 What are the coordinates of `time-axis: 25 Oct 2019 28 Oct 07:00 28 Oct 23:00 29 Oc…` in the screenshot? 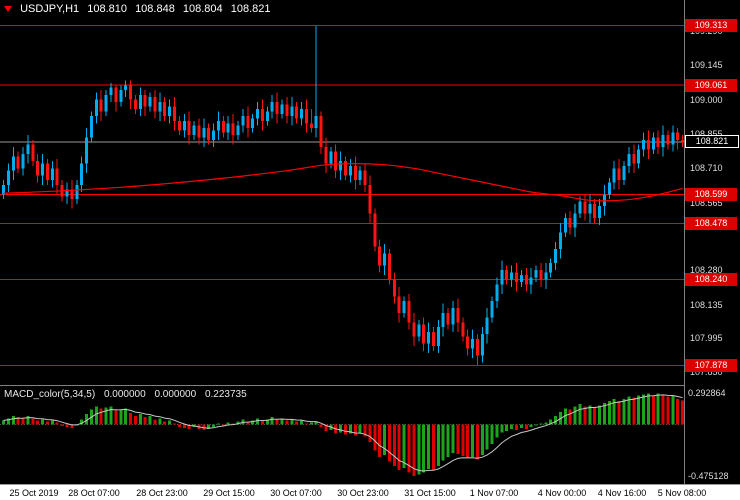 It's located at (370, 492).